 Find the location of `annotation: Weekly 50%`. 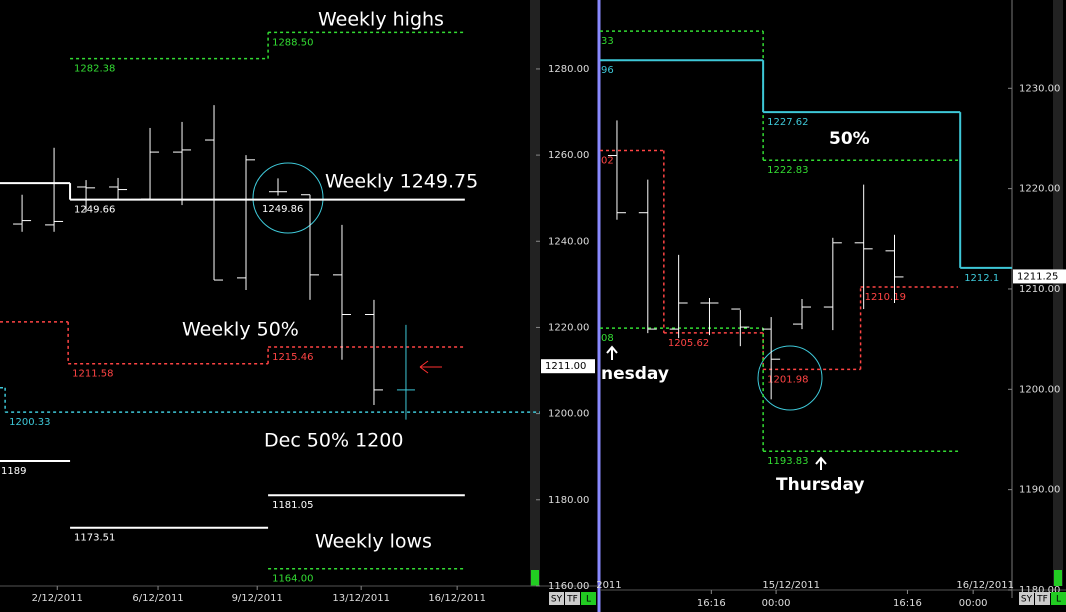

annotation: Weekly 50% is located at coordinates (240, 330).